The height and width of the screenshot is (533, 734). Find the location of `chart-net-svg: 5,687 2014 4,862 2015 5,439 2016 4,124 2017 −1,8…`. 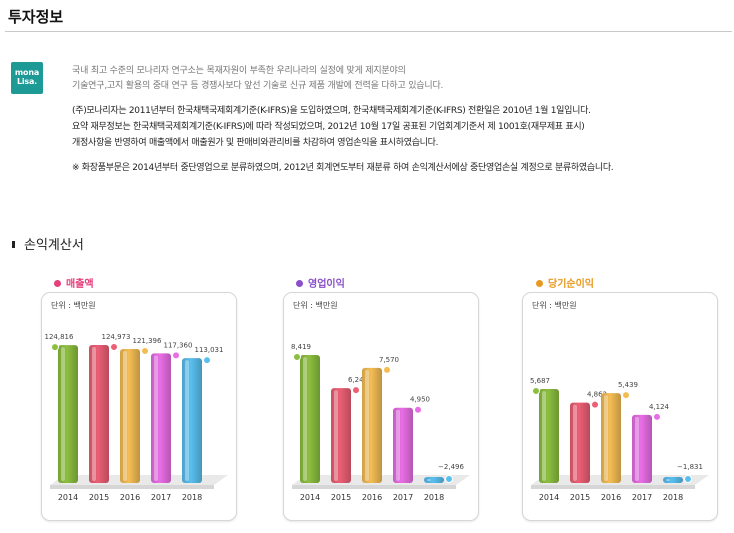

chart-net-svg: 5,687 2014 4,862 2015 5,439 2016 4,124 2017 −1,8… is located at coordinates (619, 439).